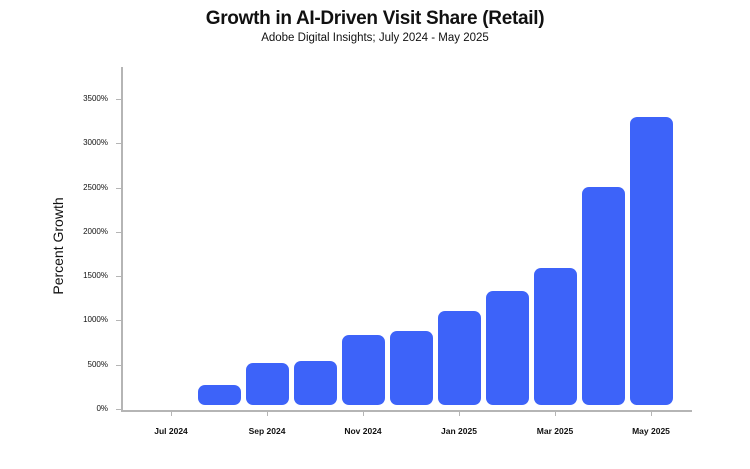  What do you see at coordinates (406, 411) in the screenshot?
I see `x-axis-line` at bounding box center [406, 411].